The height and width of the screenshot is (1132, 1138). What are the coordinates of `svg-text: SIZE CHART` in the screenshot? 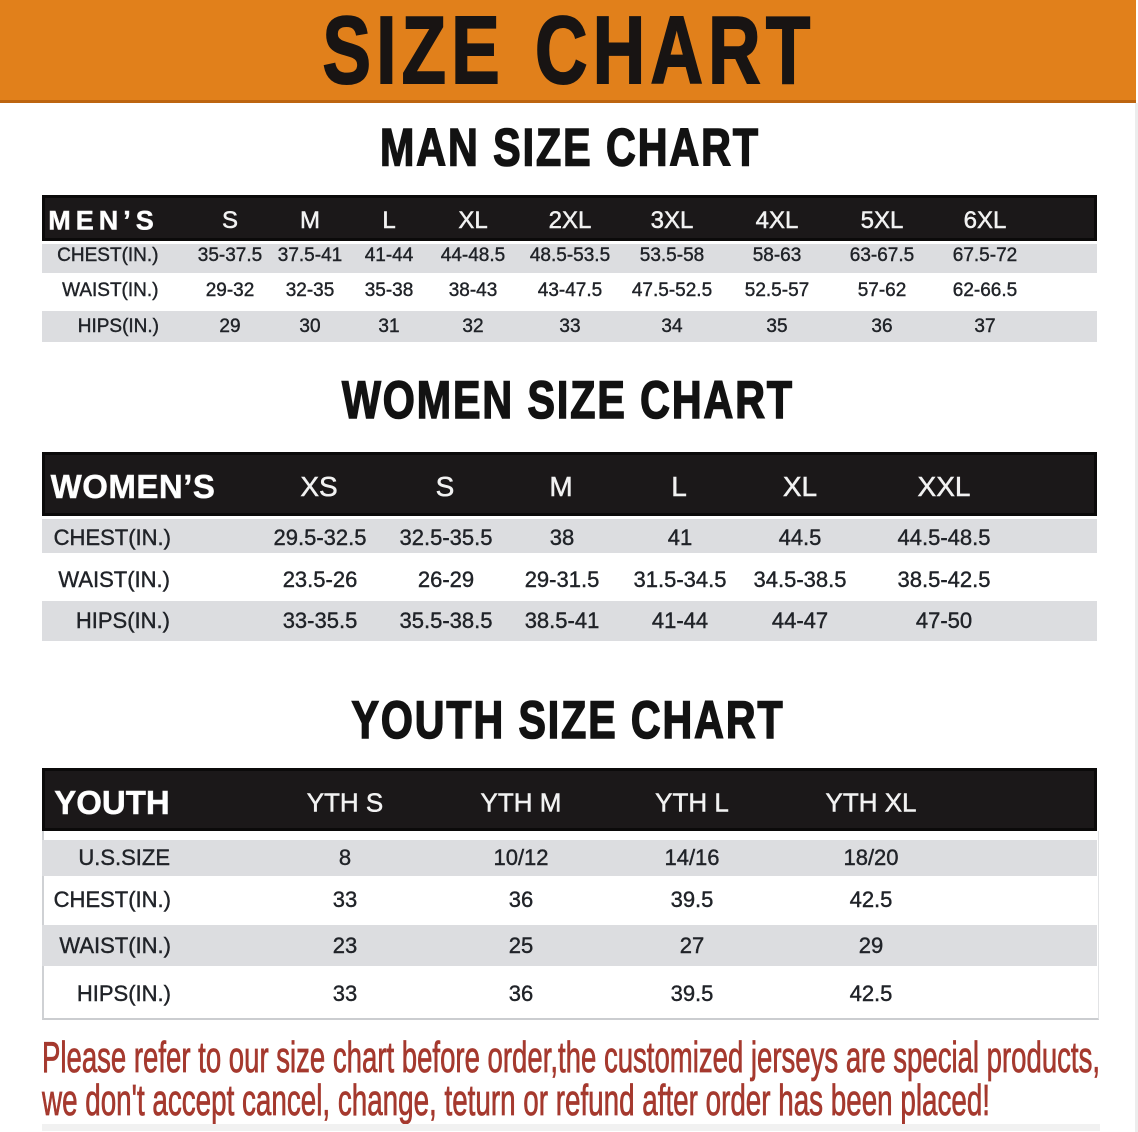 It's located at (569, 52).